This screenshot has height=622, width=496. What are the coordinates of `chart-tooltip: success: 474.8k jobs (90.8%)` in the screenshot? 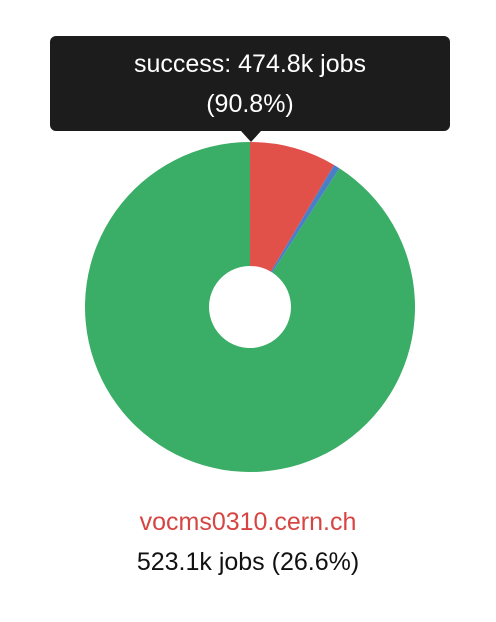 It's located at (250, 83).